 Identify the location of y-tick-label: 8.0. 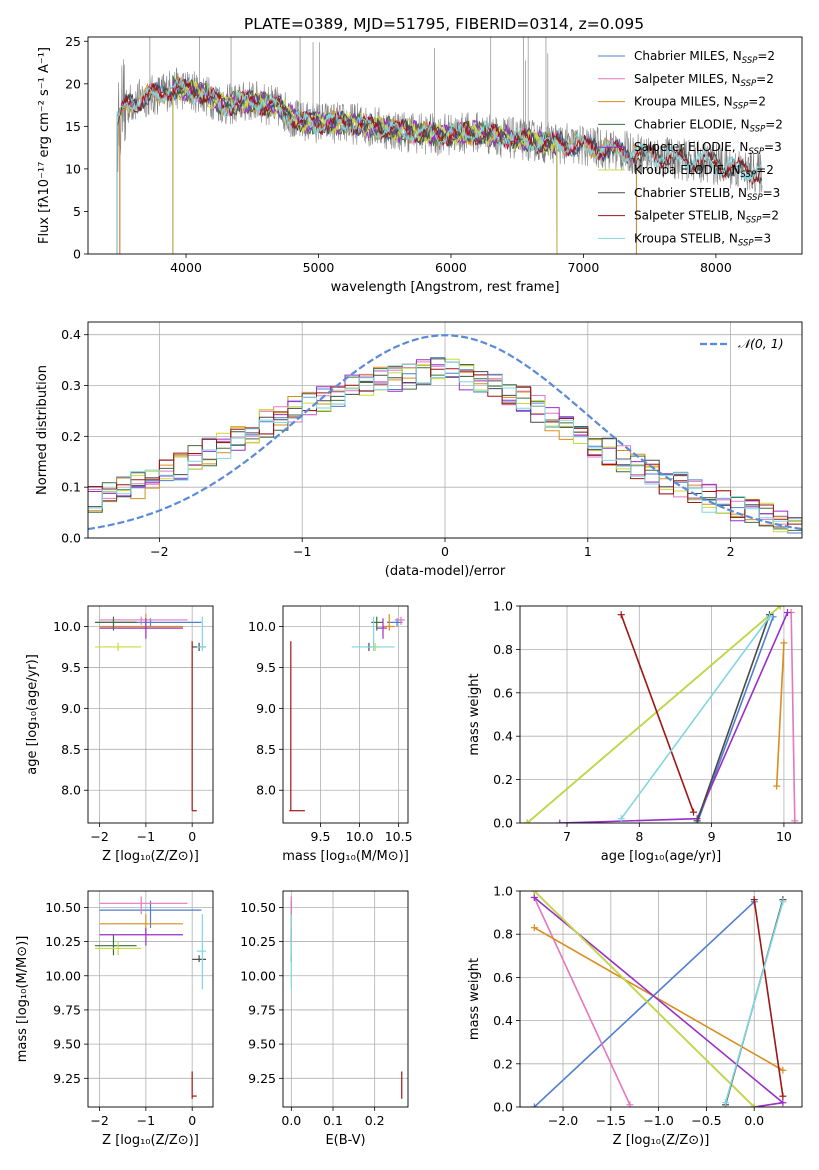
(71, 790).